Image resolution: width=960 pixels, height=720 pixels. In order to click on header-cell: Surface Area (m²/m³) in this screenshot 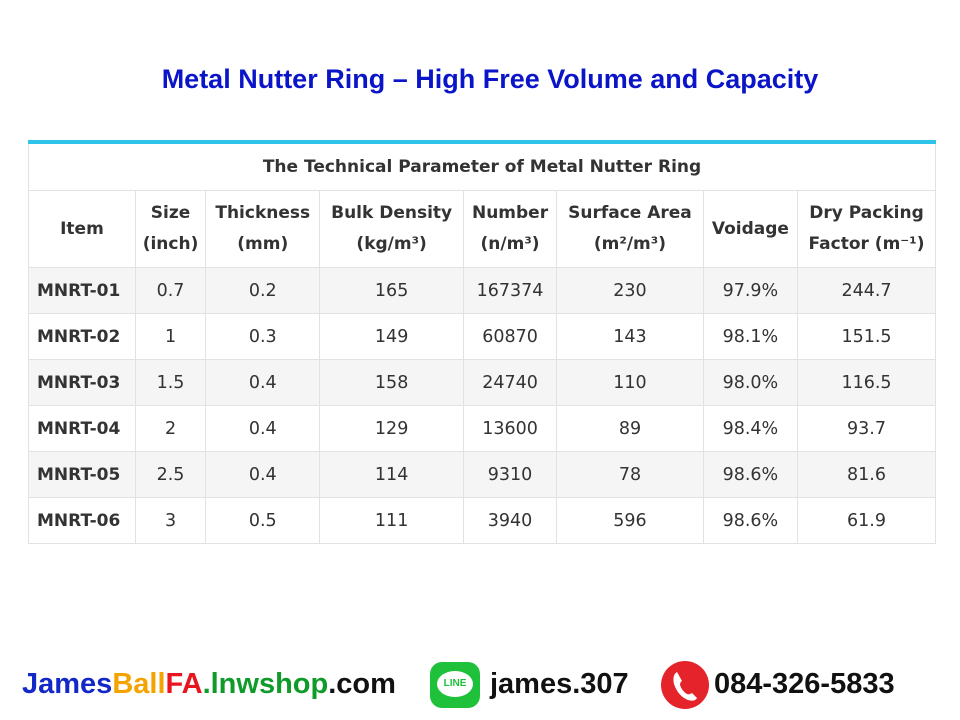, I will do `click(630, 229)`.